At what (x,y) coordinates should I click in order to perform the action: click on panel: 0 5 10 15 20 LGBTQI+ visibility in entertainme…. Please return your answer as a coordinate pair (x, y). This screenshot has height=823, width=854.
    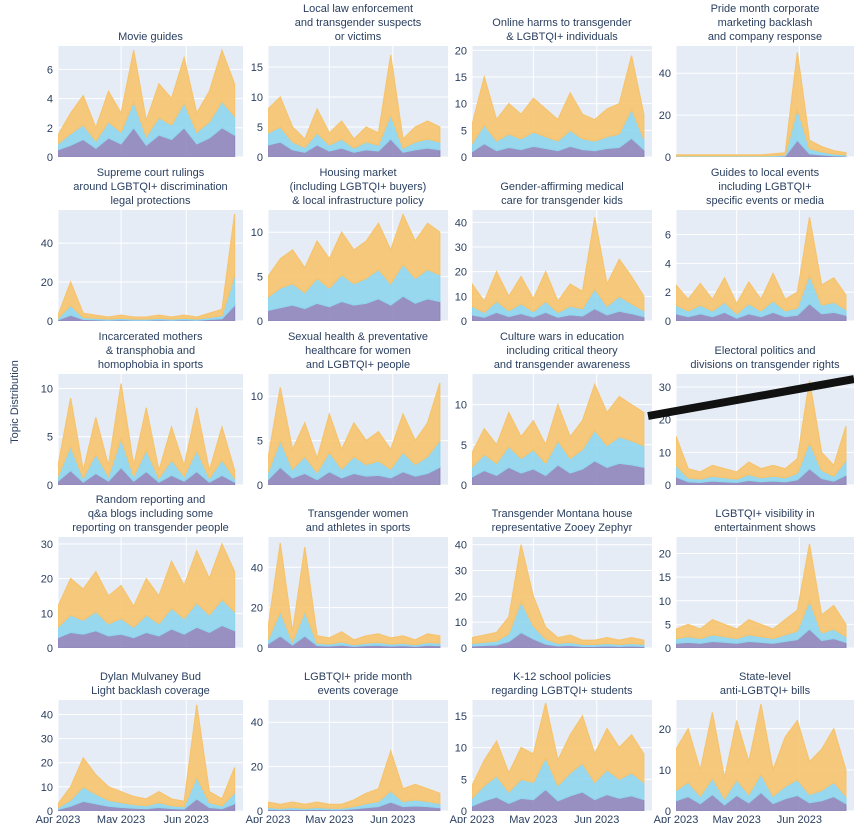
    Looking at the image, I should click on (756, 581).